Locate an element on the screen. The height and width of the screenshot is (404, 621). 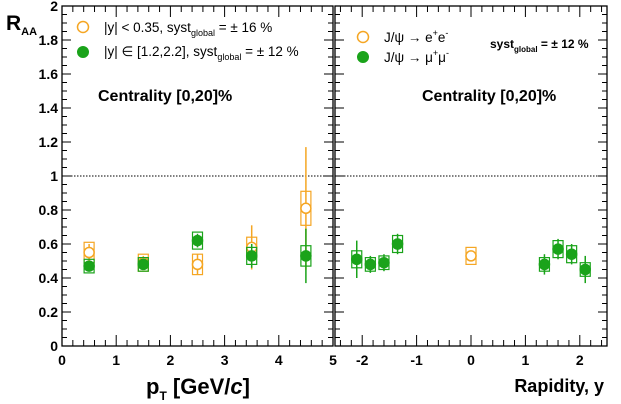
y-tick-label: 0.4 is located at coordinates (49, 278).